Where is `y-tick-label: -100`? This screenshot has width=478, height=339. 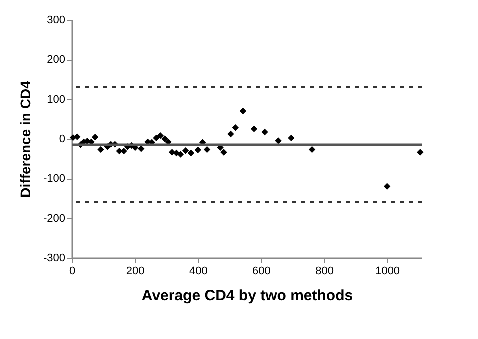 y-tick-label: -100 is located at coordinates (54, 179).